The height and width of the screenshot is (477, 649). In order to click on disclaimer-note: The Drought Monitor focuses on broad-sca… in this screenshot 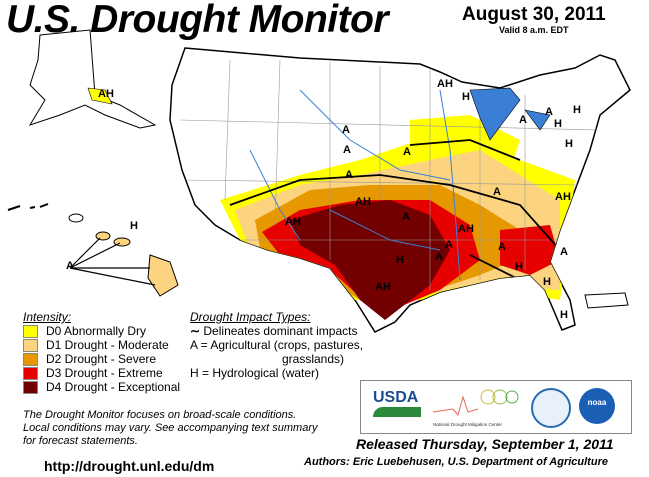, I will do `click(170, 428)`.